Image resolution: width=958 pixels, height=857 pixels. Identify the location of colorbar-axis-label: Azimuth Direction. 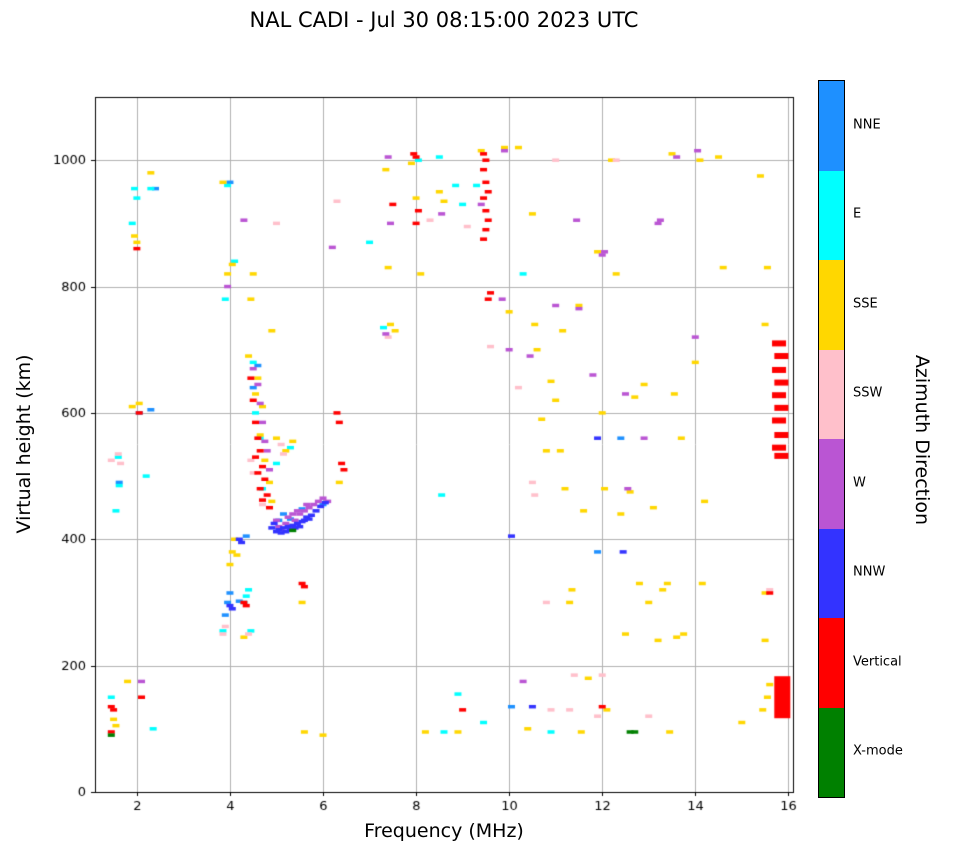
(922, 440).